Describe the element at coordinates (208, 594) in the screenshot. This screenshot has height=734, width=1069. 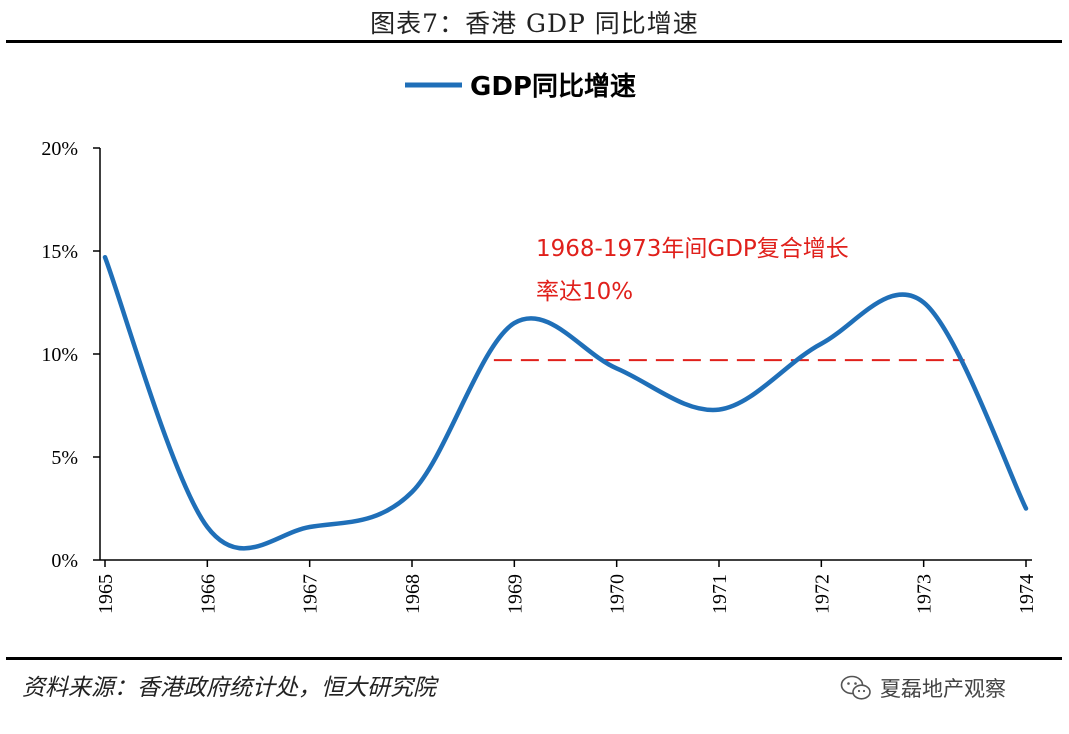
I see `x-tick-label: 1966` at that location.